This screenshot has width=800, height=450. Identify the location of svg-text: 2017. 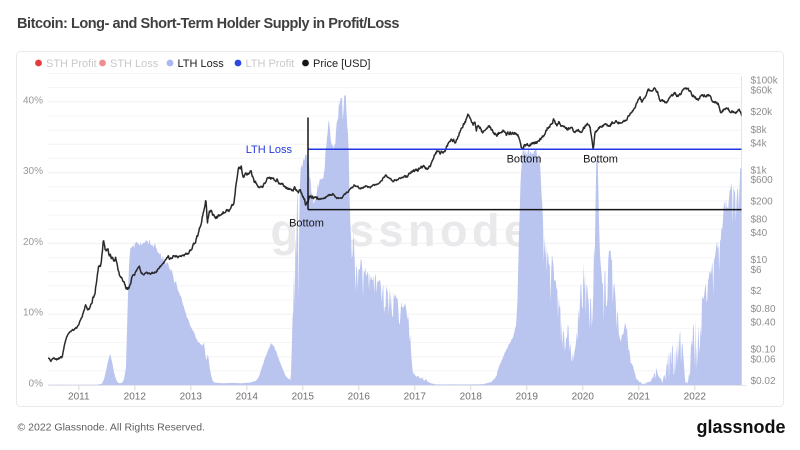
(415, 397).